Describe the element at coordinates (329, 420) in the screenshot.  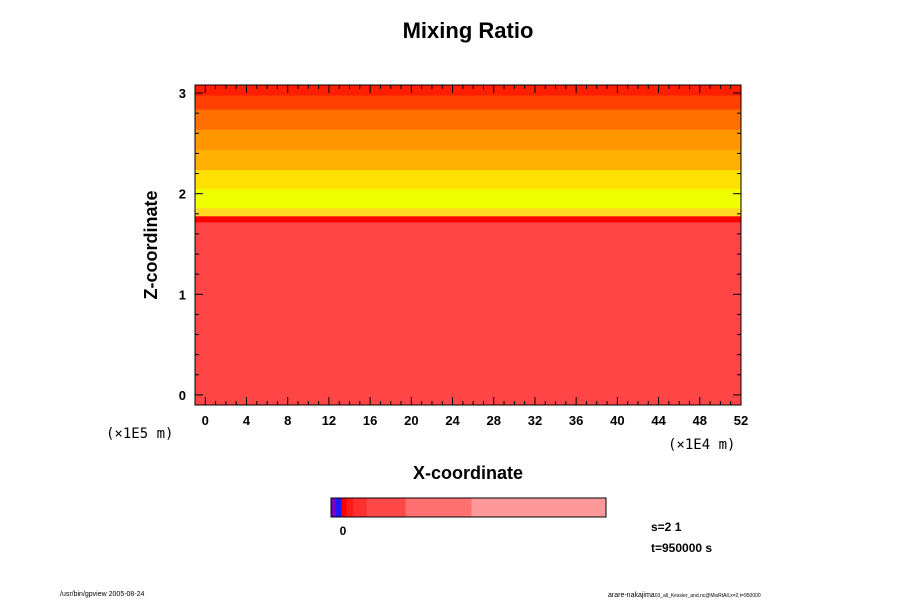
I see `x-tick-label: 12` at that location.